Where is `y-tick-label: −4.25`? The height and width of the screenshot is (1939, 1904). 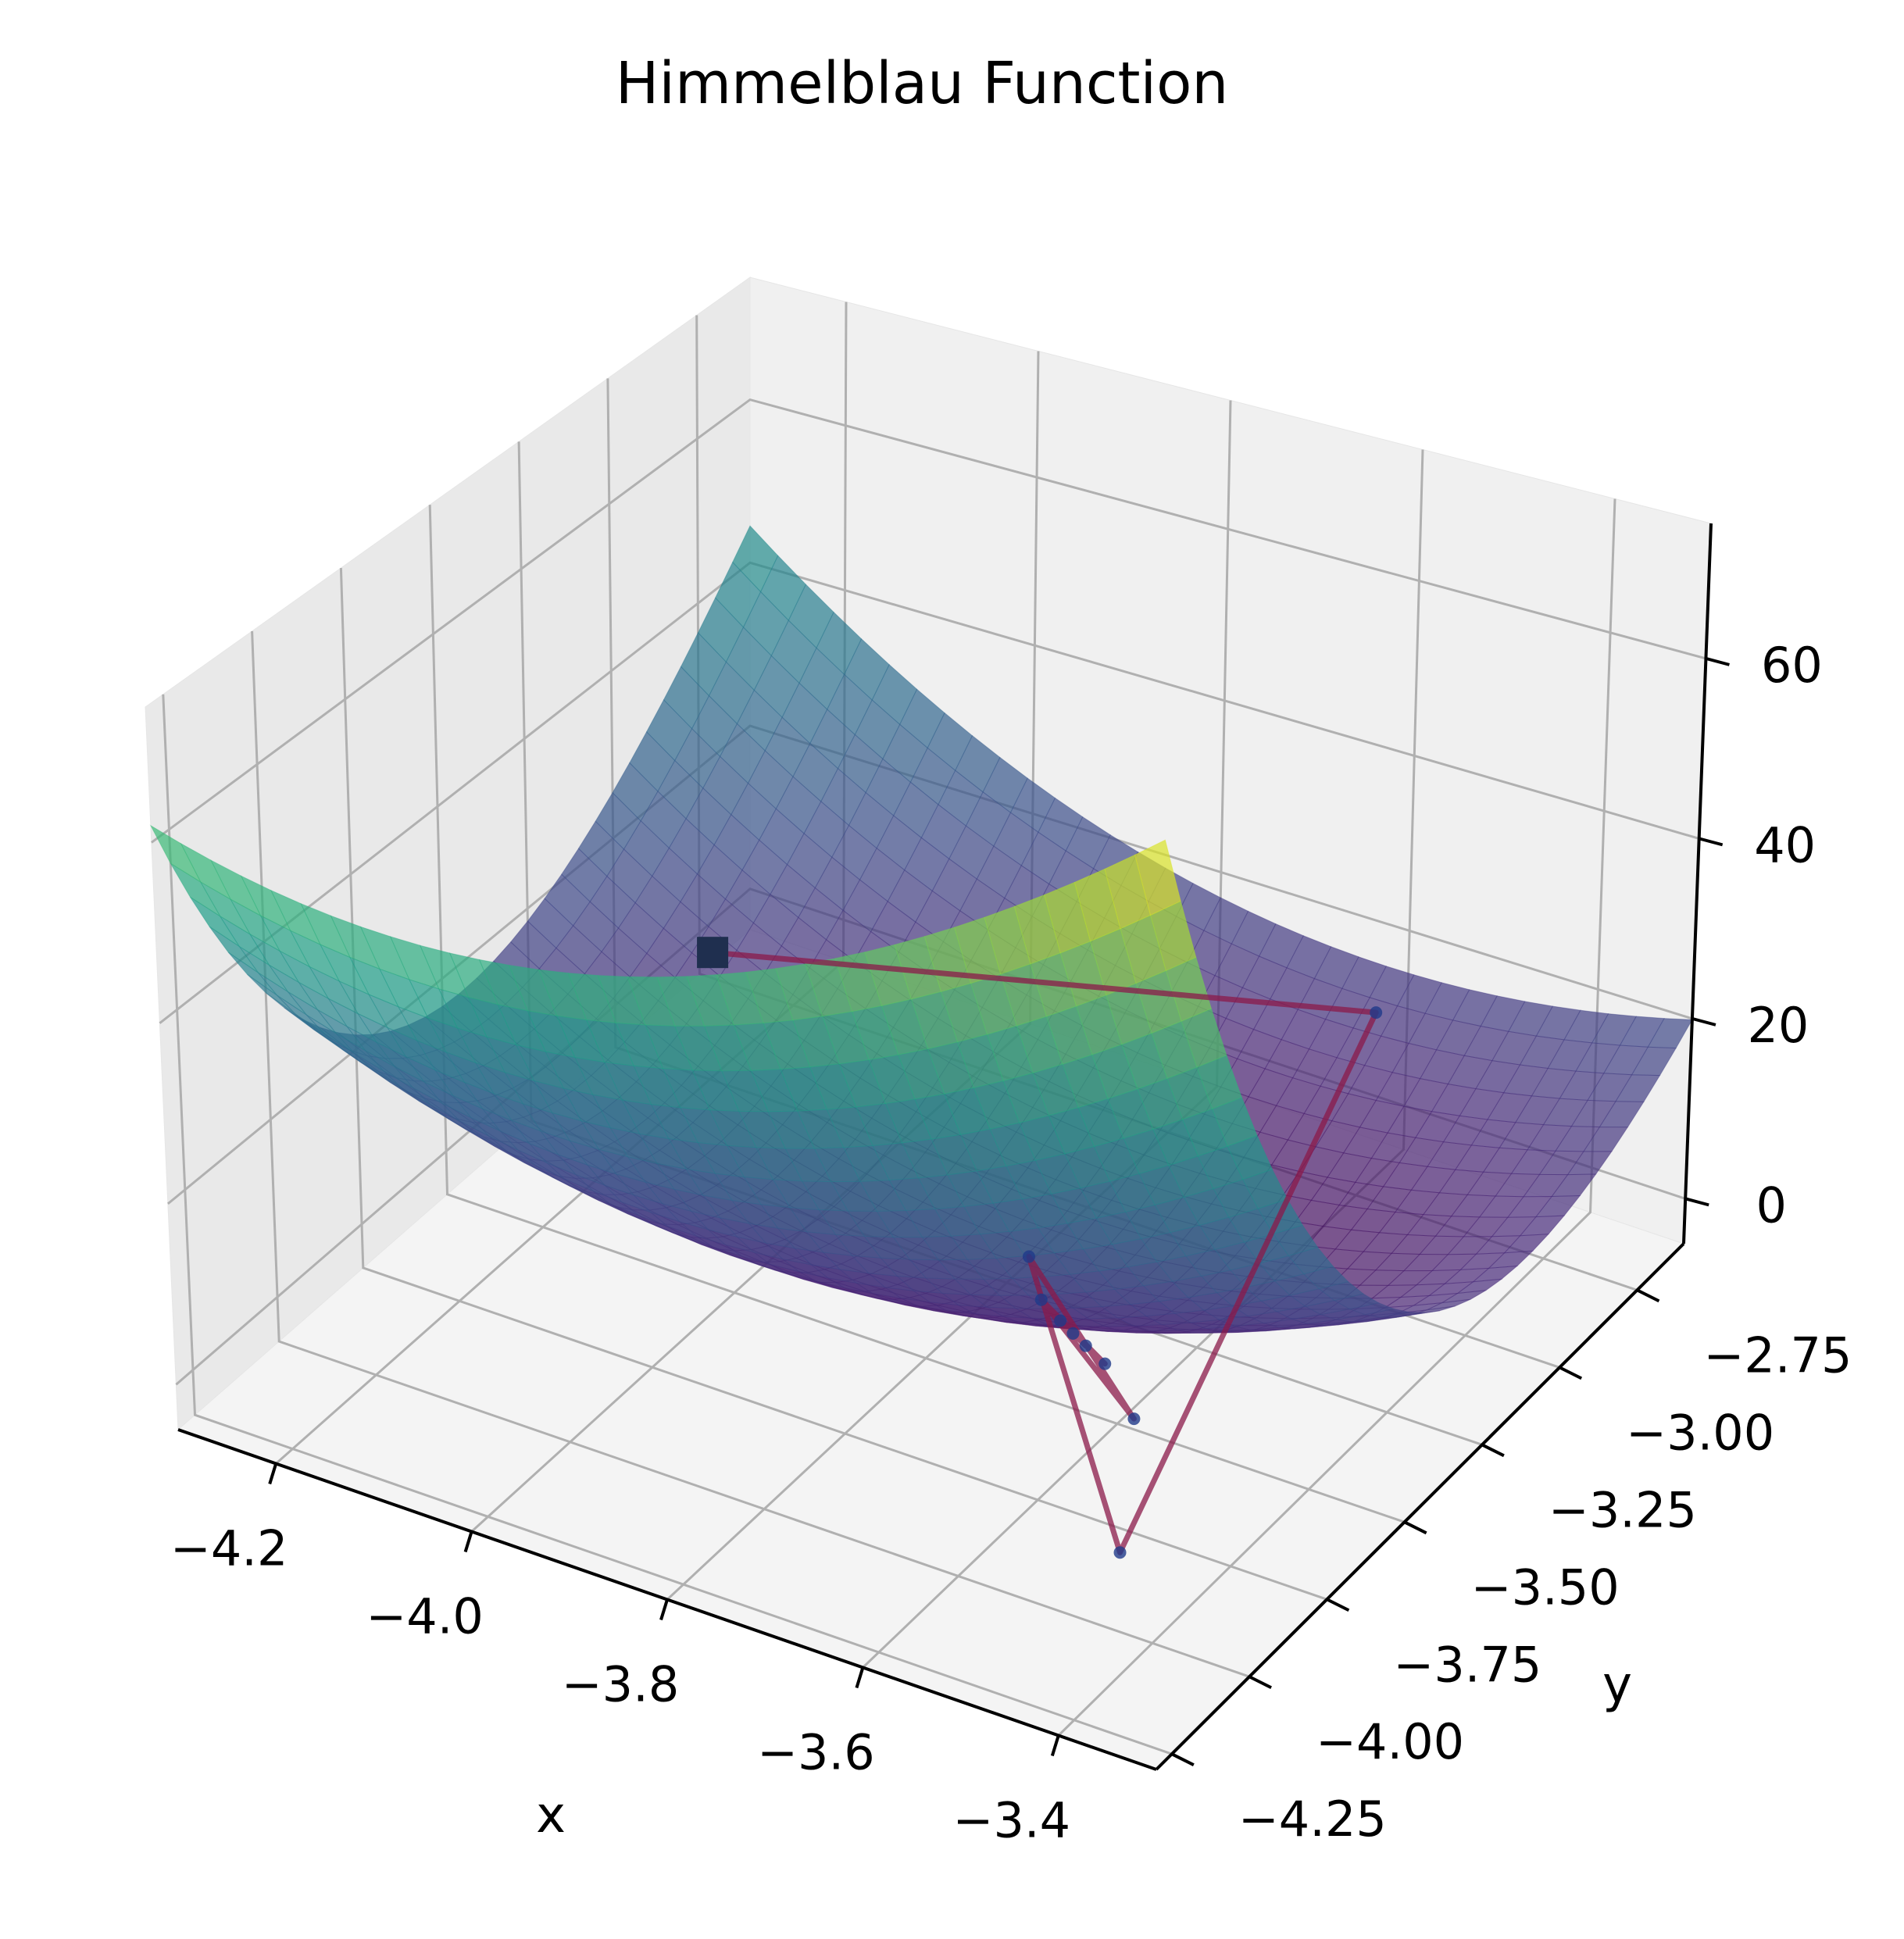
y-tick-label: −4.25 is located at coordinates (1312, 1819).